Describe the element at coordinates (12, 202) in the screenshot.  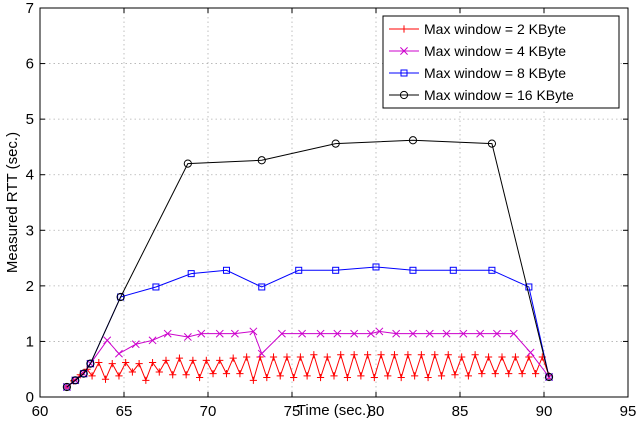
I see `y-axis-label: Measured RTT (sec.)` at that location.